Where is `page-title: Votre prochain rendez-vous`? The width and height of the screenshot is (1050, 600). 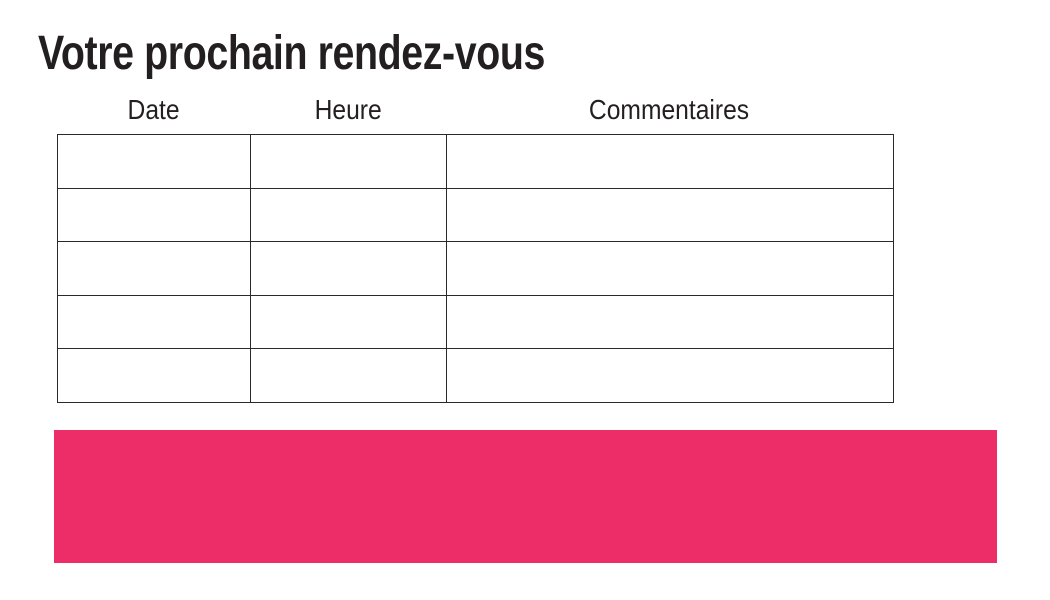 page-title: Votre prochain rendez-vous is located at coordinates (291, 53).